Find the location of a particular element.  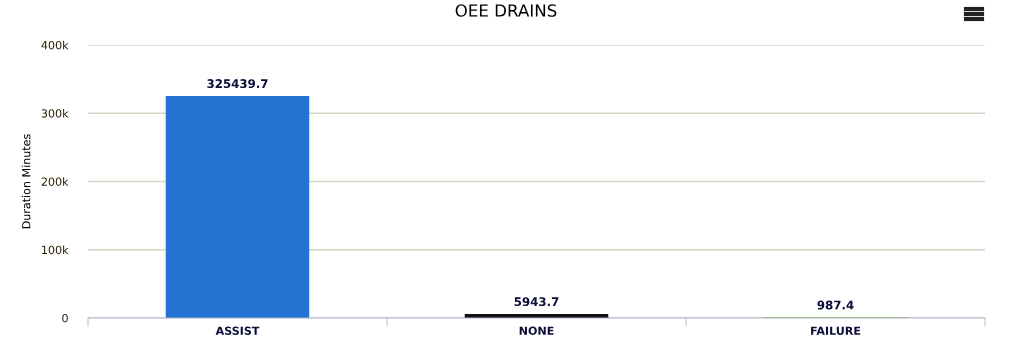

y-tick-label: 300k is located at coordinates (55, 113).